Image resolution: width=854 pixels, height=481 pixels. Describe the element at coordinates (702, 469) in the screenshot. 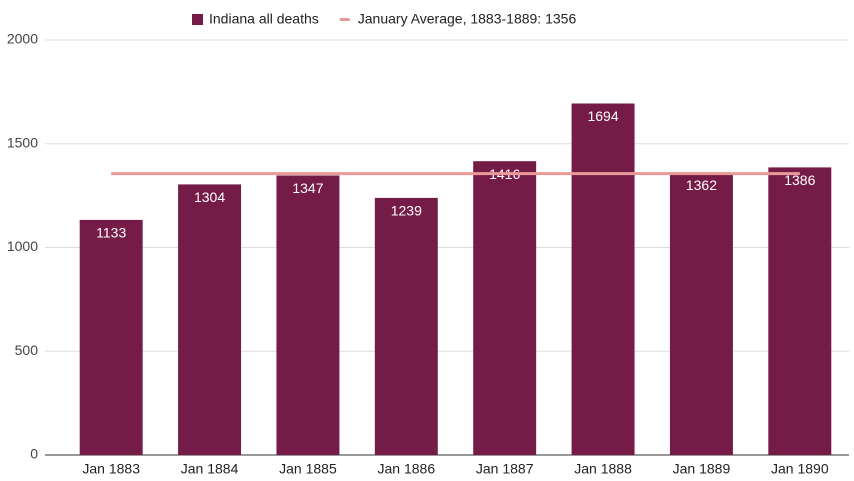

I see `x-tick-label: Jan 1889` at that location.